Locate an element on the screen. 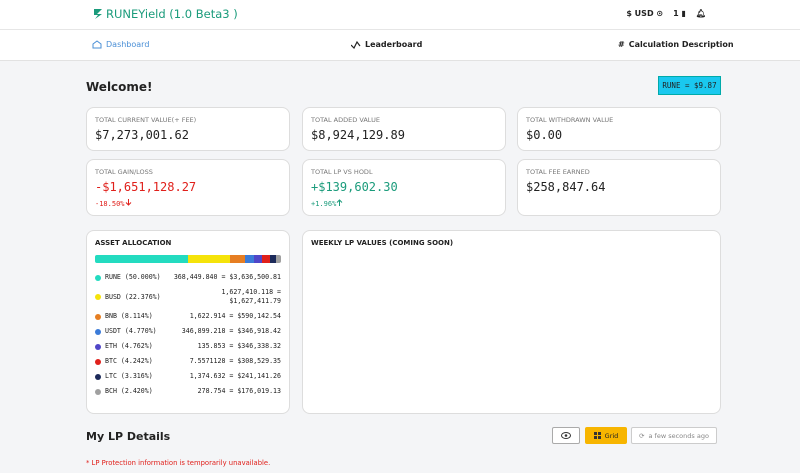 The image size is (800, 473). stat-value: -$1,651,128.27 is located at coordinates (146, 187).